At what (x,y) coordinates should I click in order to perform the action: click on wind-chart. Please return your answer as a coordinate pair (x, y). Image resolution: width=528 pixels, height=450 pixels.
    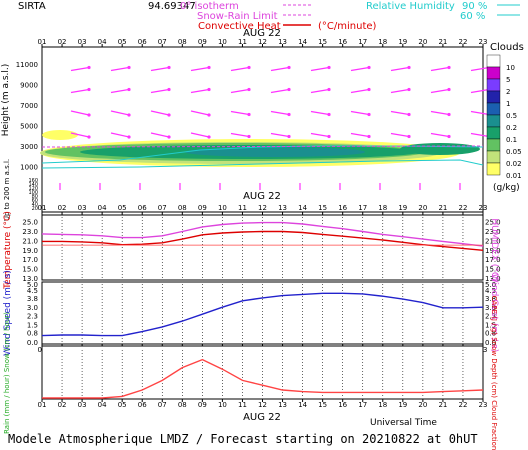
    Looking at the image, I should click on (262, 314).